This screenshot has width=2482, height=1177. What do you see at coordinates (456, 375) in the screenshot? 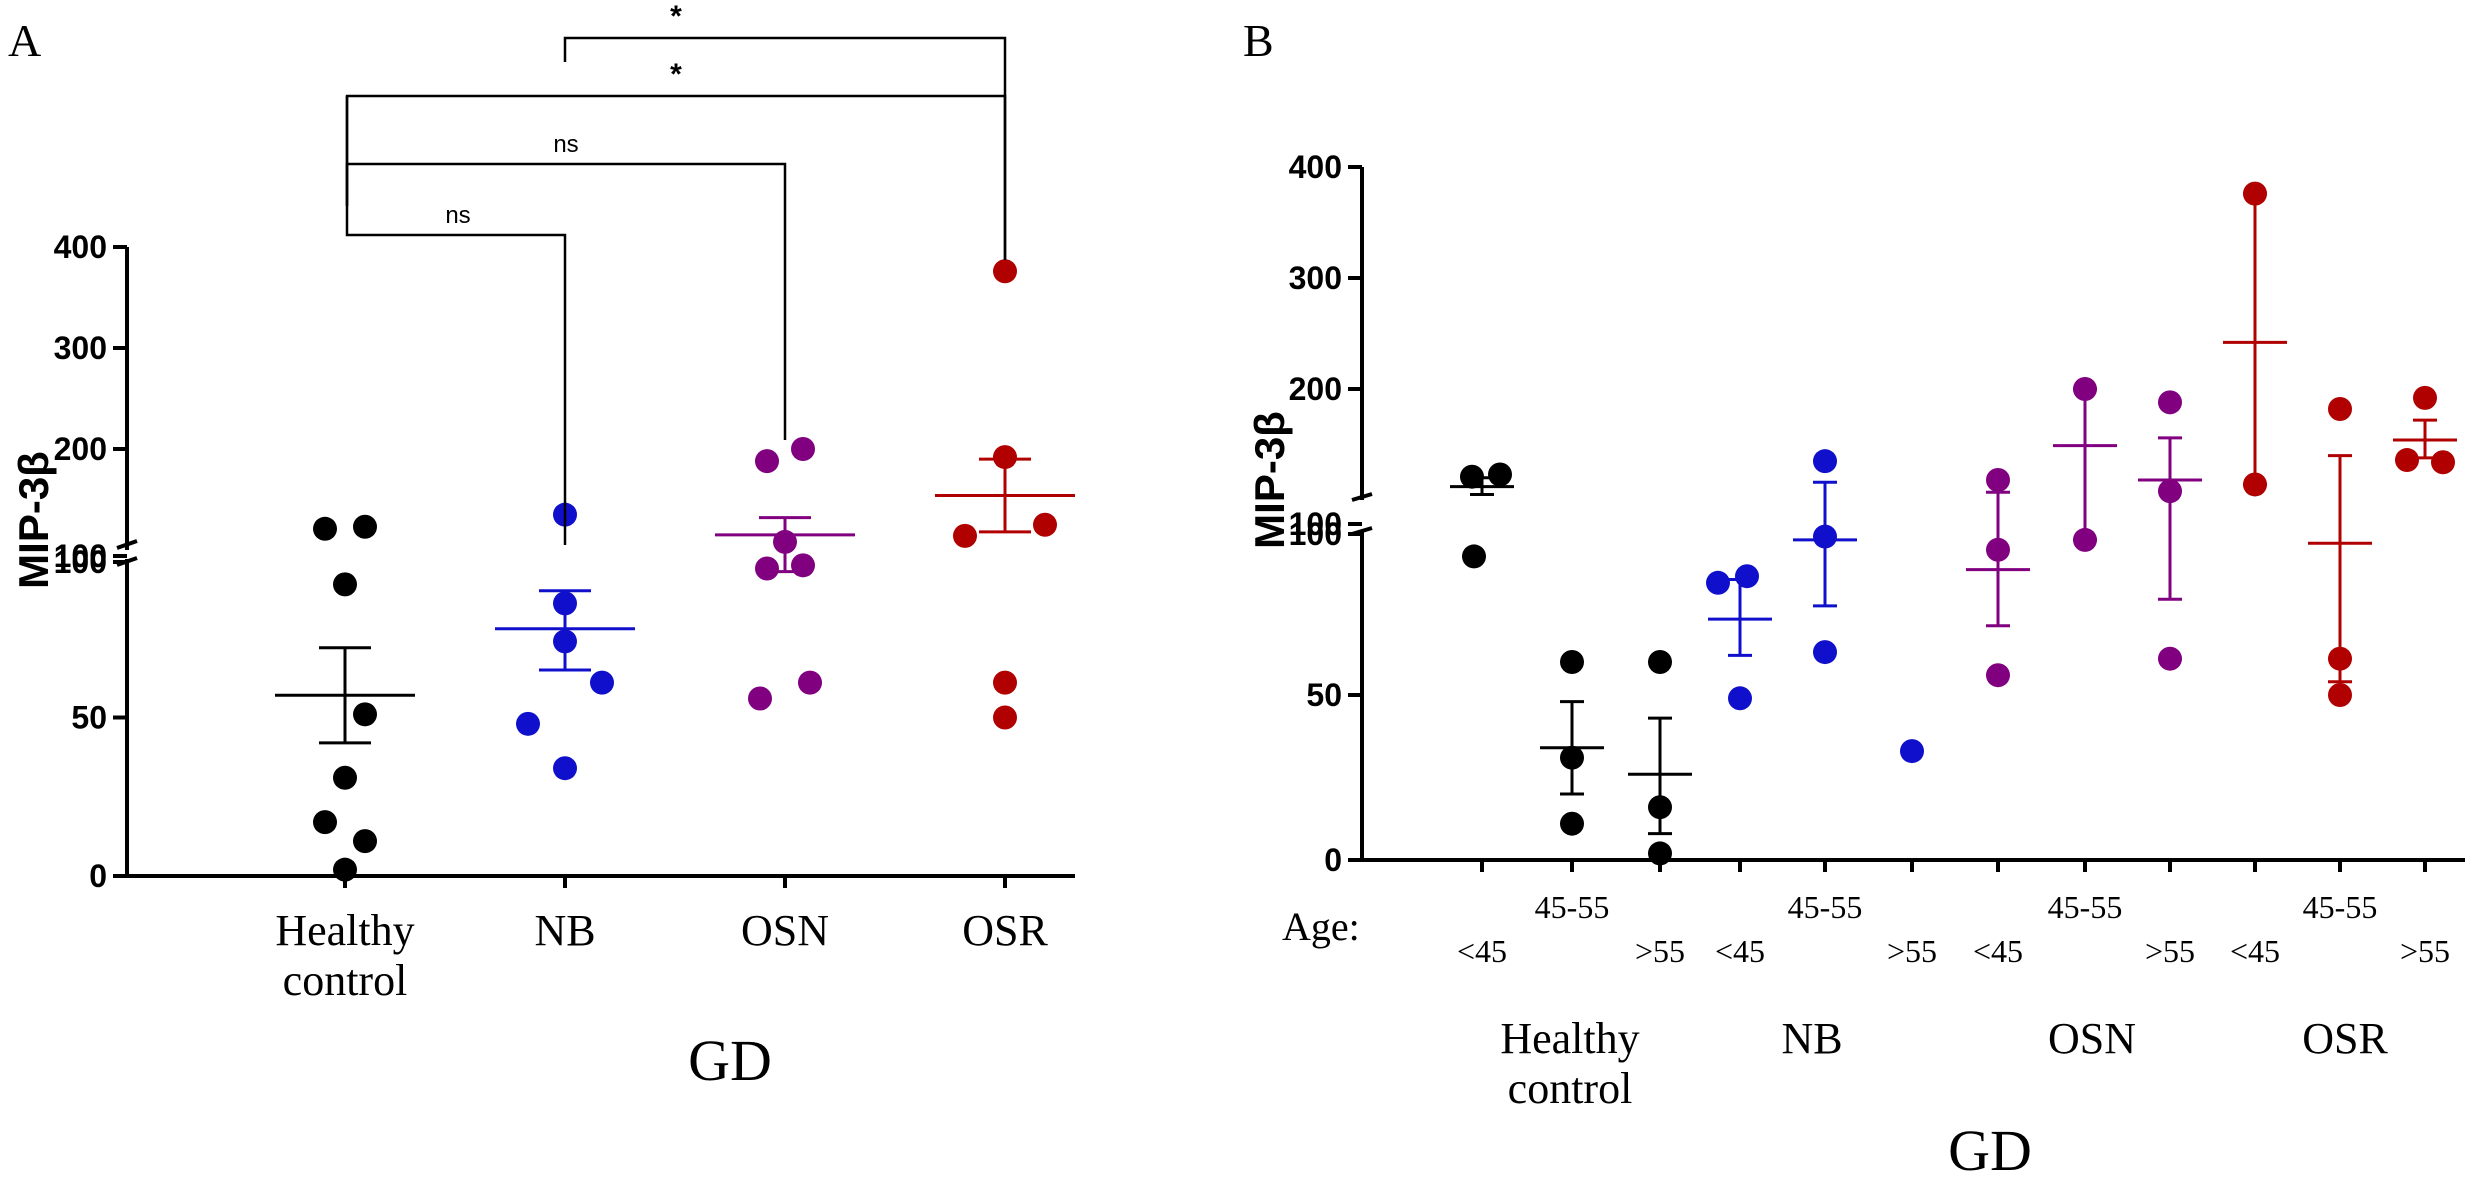
I see `significance-bracket` at bounding box center [456, 375].